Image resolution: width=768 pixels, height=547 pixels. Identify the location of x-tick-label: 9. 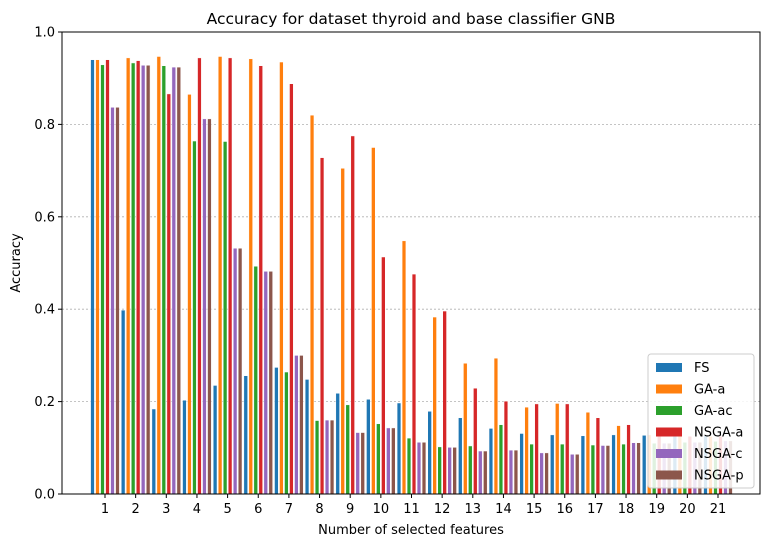
(350, 509).